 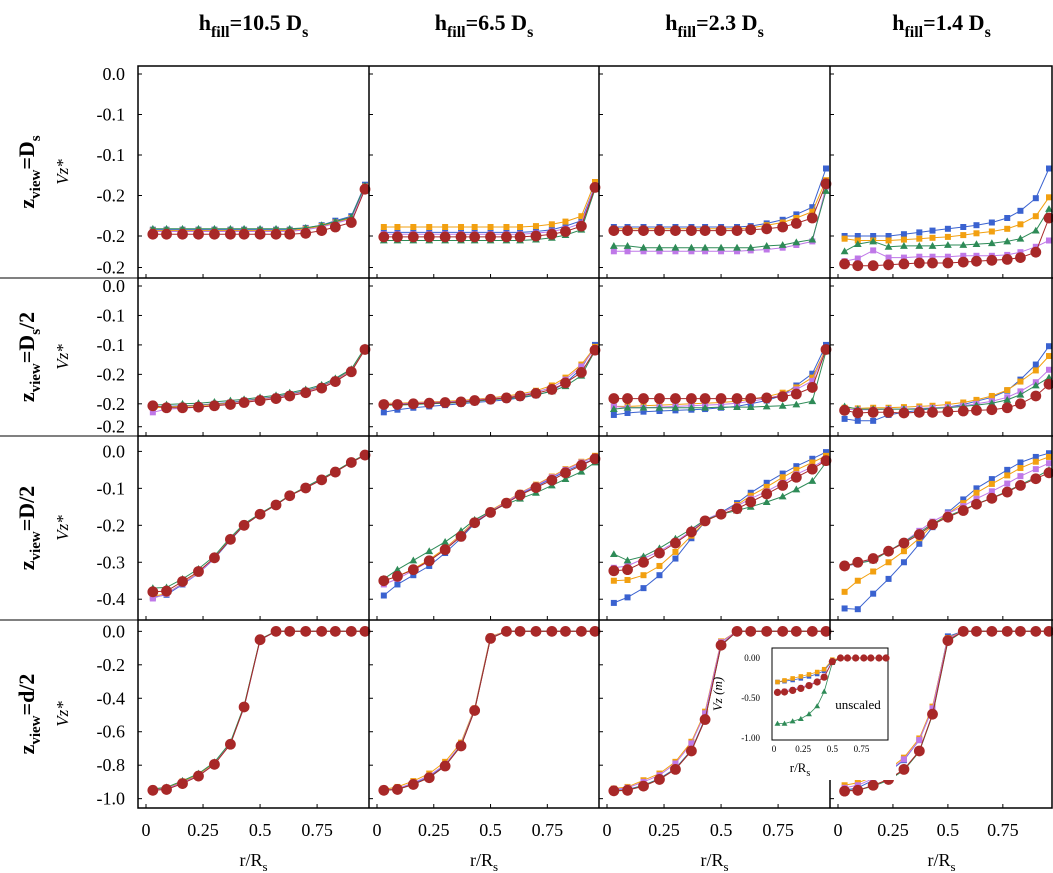 I want to click on column-title-1: hfill=10.5 Ds, so click(x=254, y=25).